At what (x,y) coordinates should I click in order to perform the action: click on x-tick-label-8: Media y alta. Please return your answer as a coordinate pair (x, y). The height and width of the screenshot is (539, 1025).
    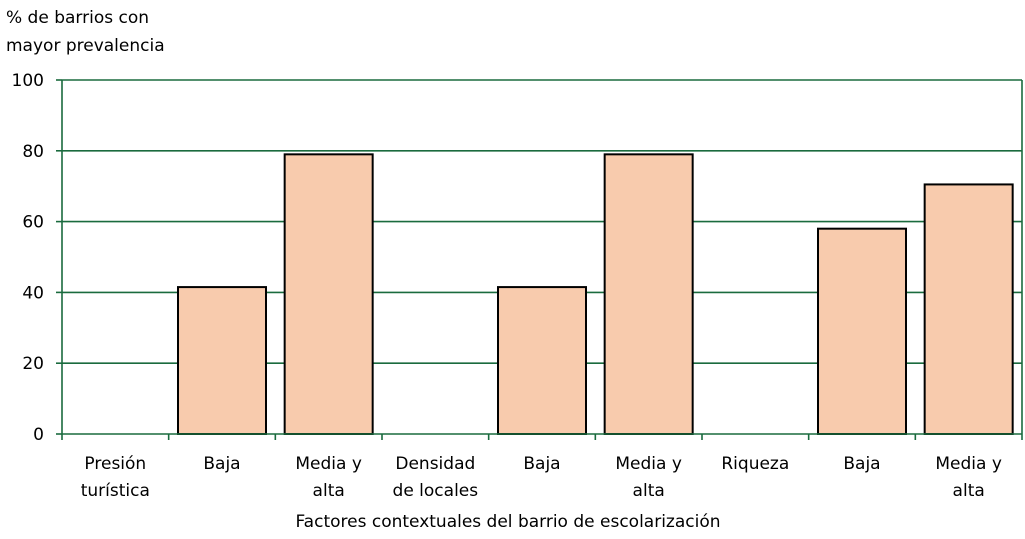
    Looking at the image, I should click on (968, 477).